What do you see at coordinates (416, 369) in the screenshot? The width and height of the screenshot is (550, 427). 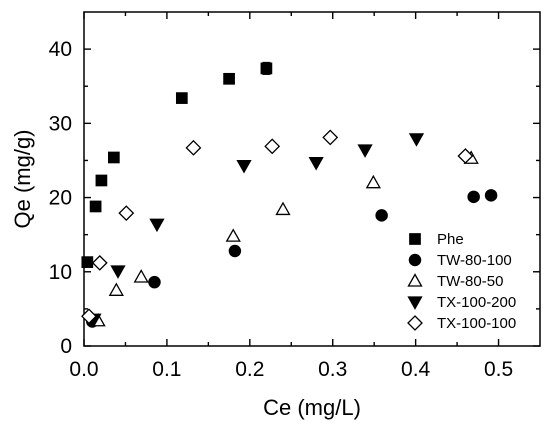 I see `x-tick-label: 0.4` at bounding box center [416, 369].